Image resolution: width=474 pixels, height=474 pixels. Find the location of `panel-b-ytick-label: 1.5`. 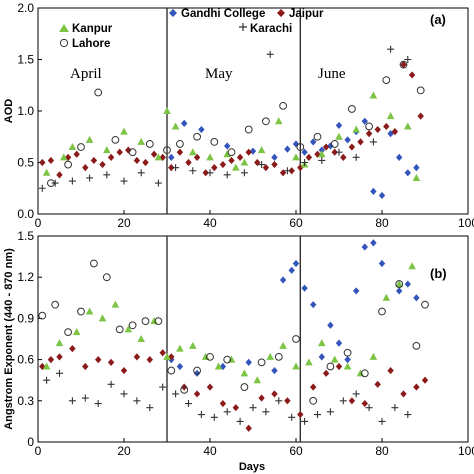

panel-b-ytick-label: 1.5 is located at coordinates (25, 236).